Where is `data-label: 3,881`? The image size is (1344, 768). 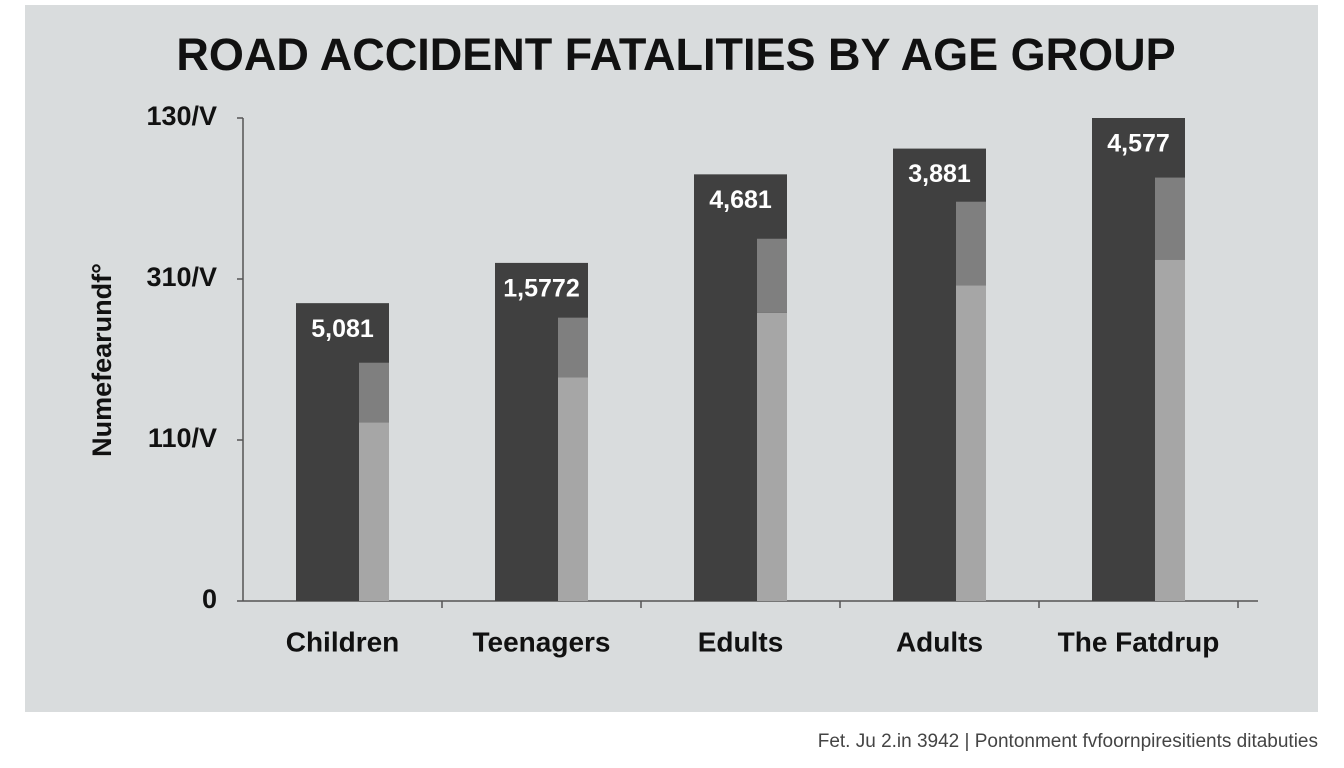 data-label: 3,881 is located at coordinates (939, 174).